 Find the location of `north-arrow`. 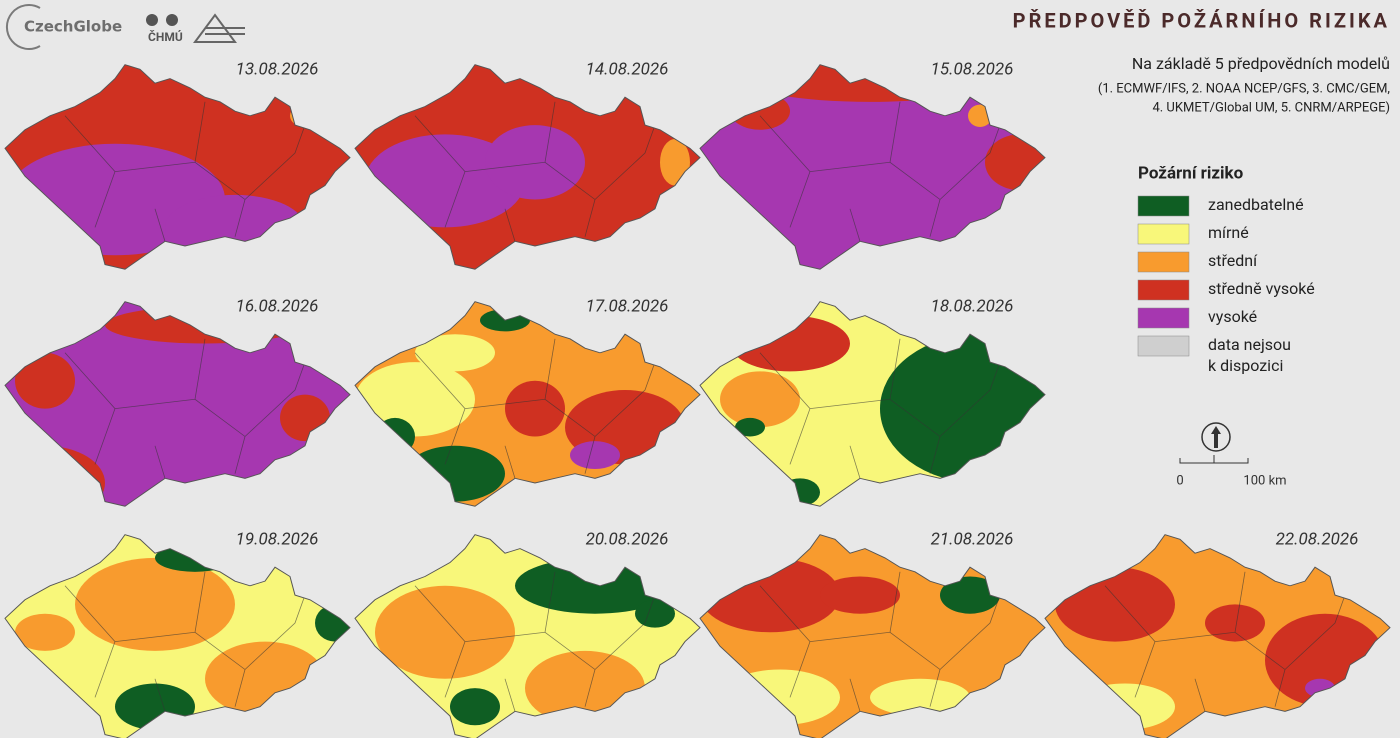

north-arrow is located at coordinates (1216, 437).